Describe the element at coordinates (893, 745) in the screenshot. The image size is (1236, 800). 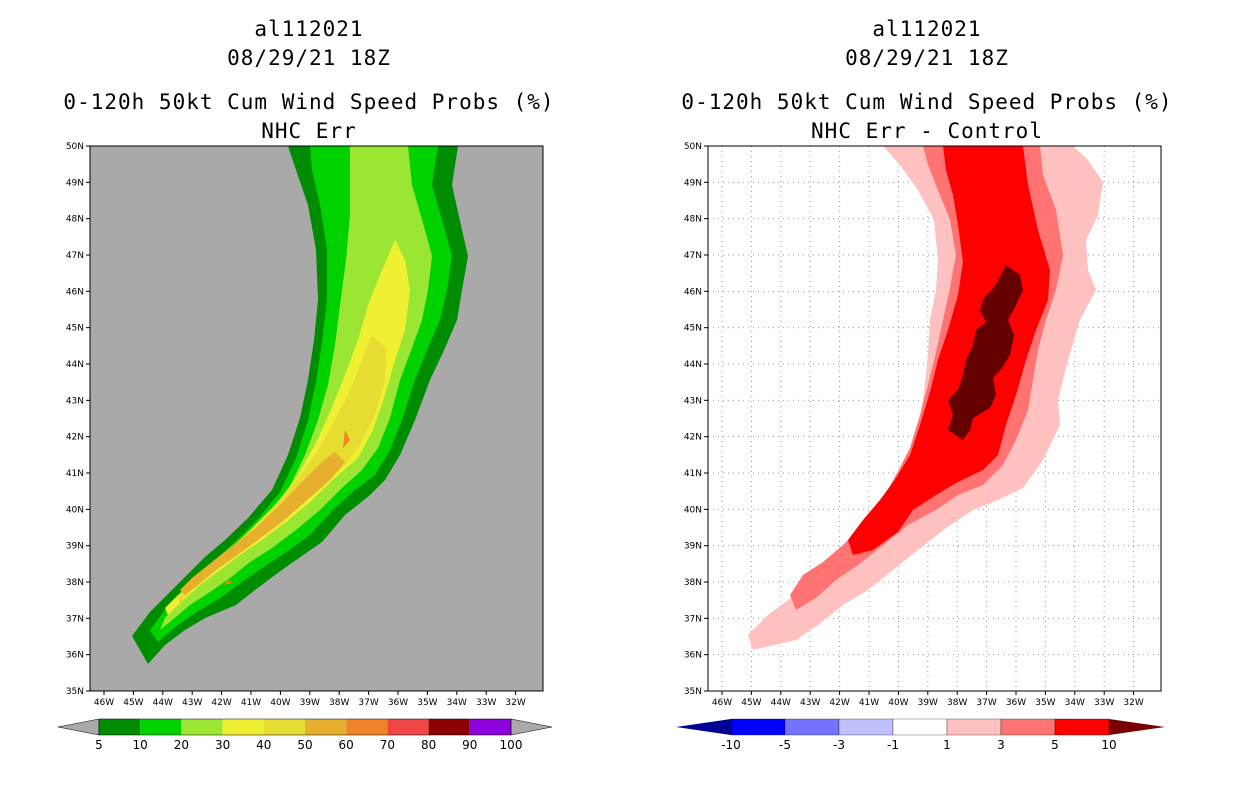
I see `colorbar-label: -1` at that location.